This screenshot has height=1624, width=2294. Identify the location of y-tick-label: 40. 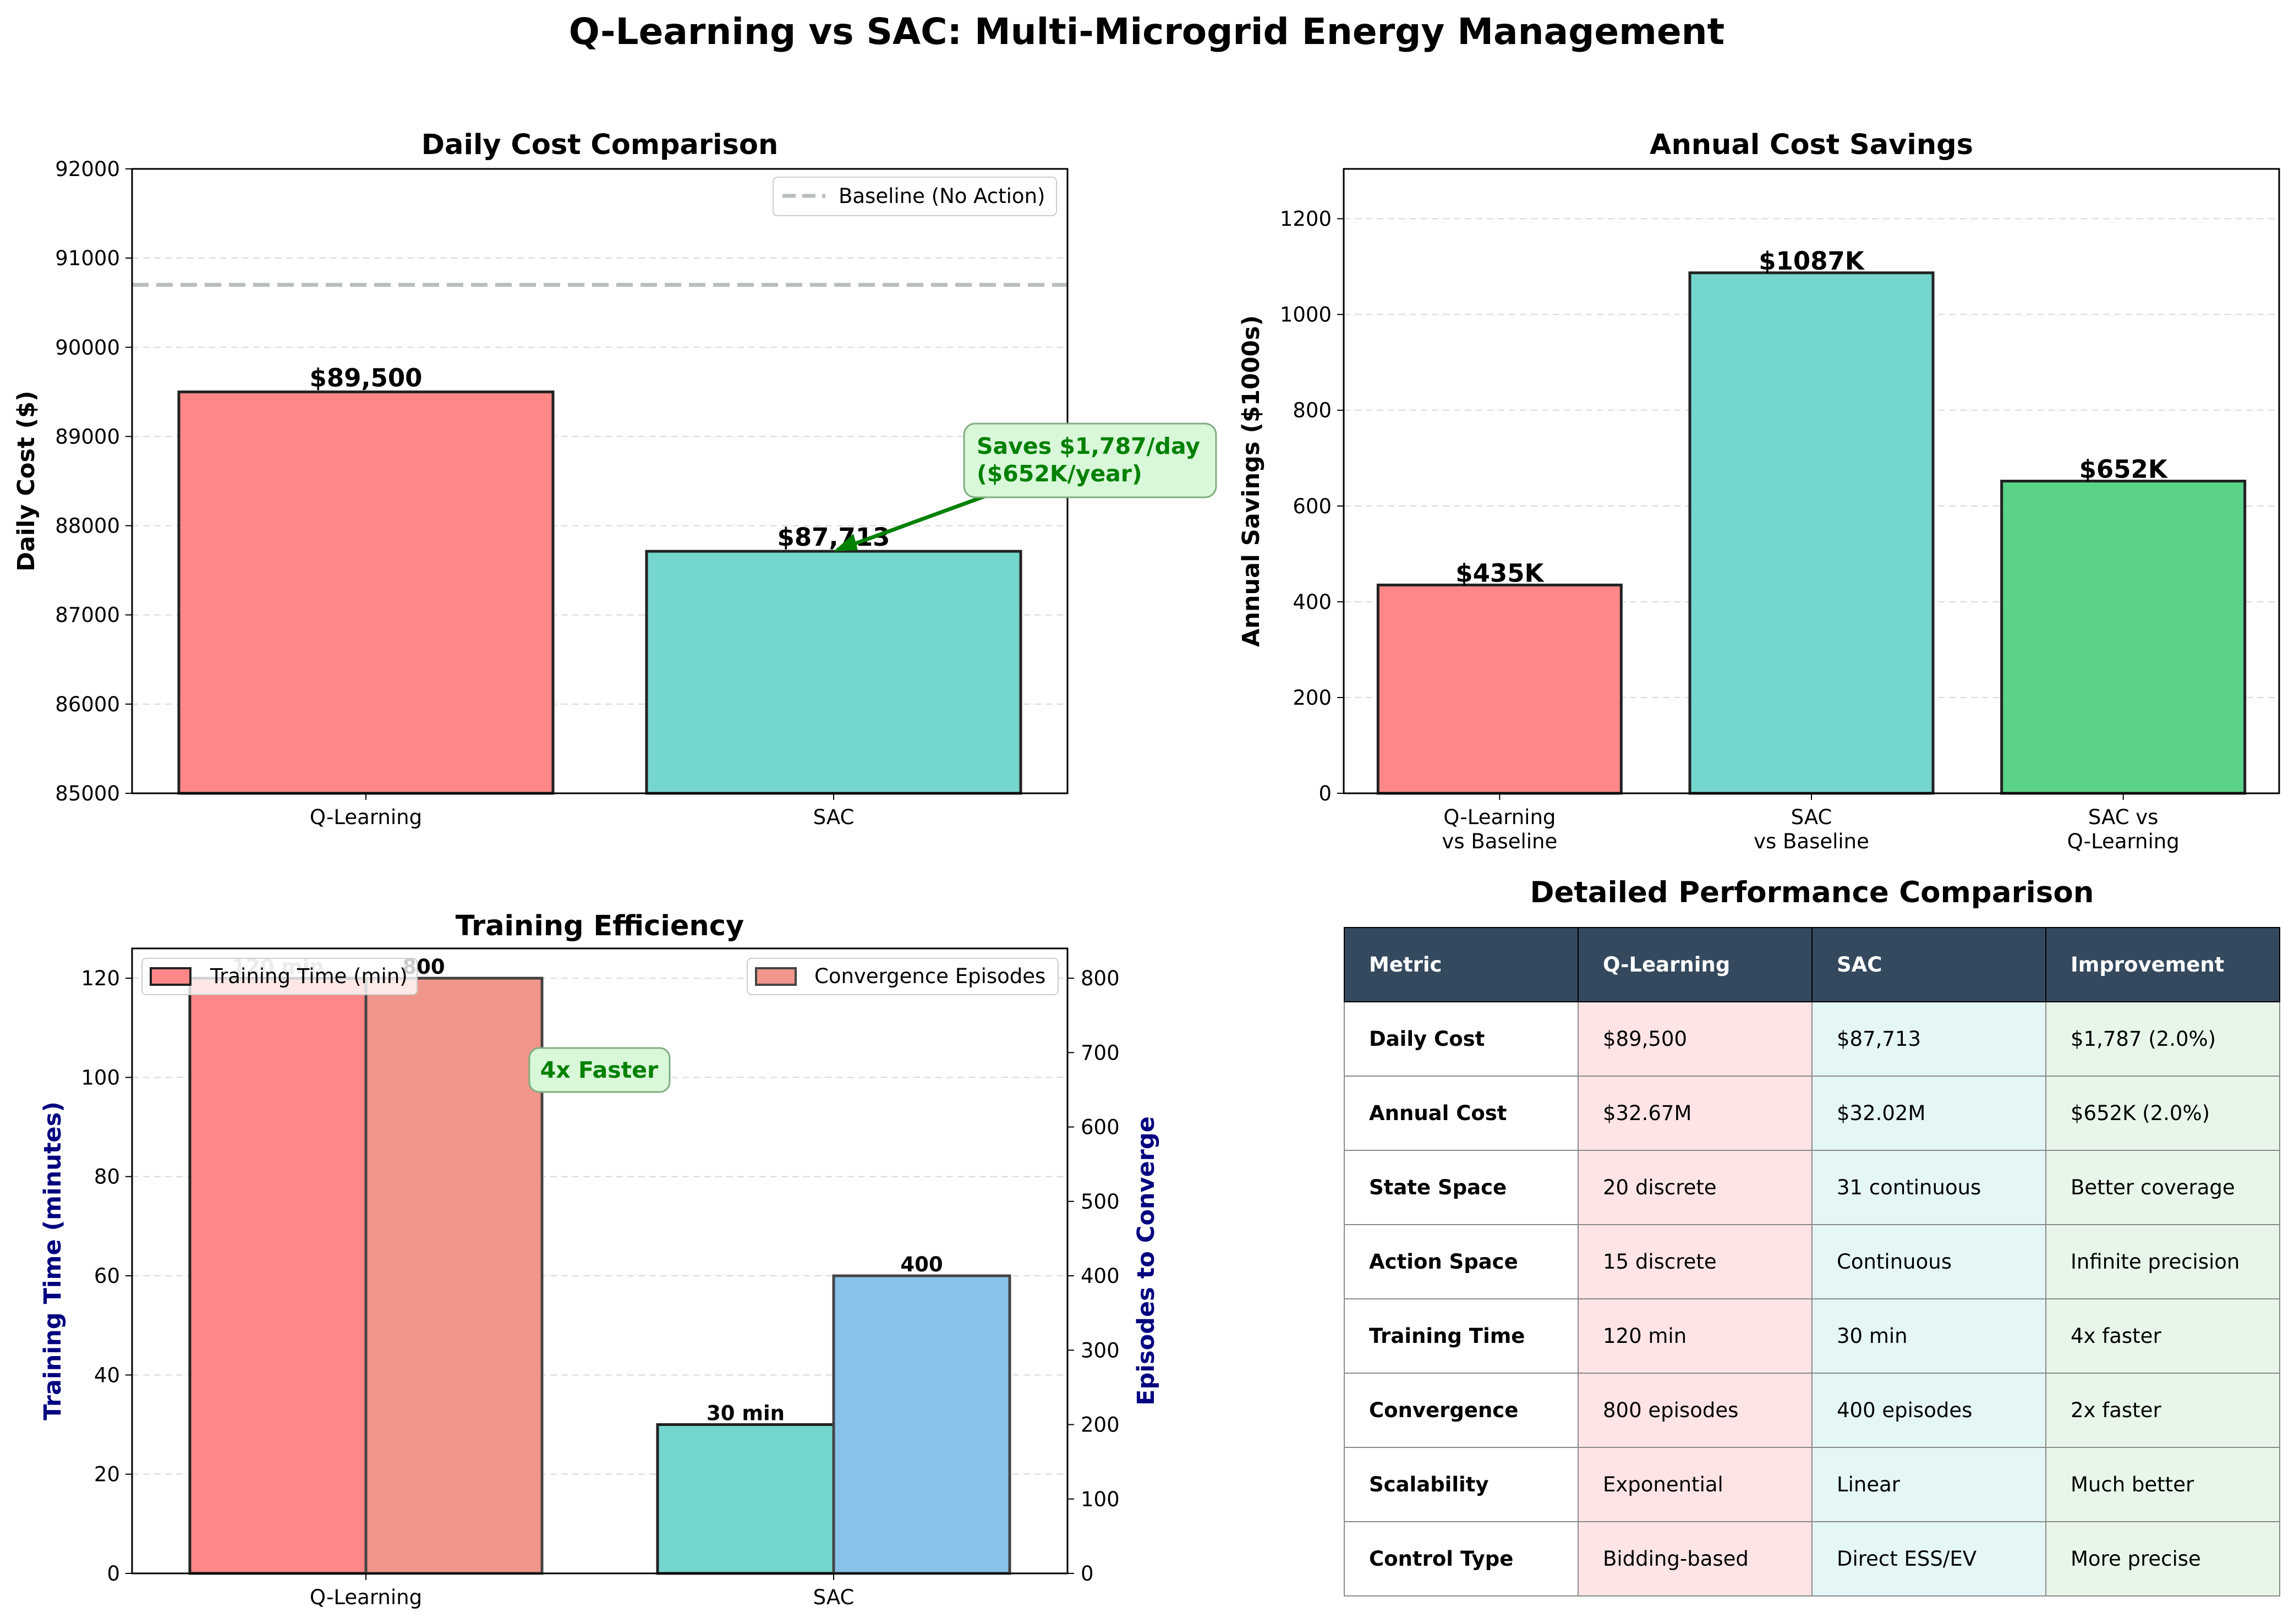
(107, 1375).